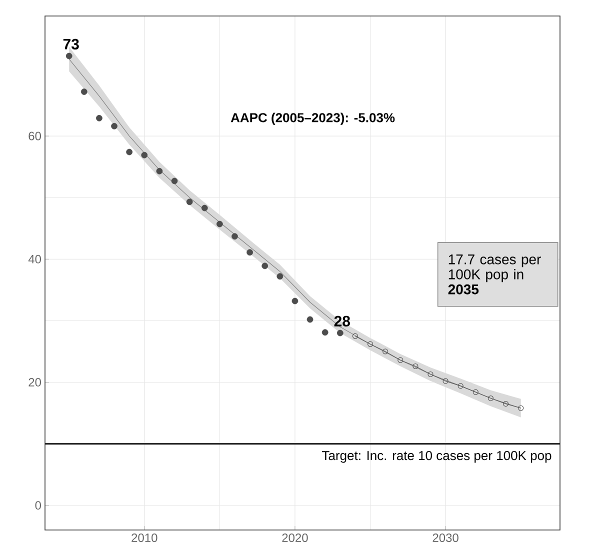  Describe the element at coordinates (34, 136) in the screenshot. I see `y-tick-label: 60` at that location.